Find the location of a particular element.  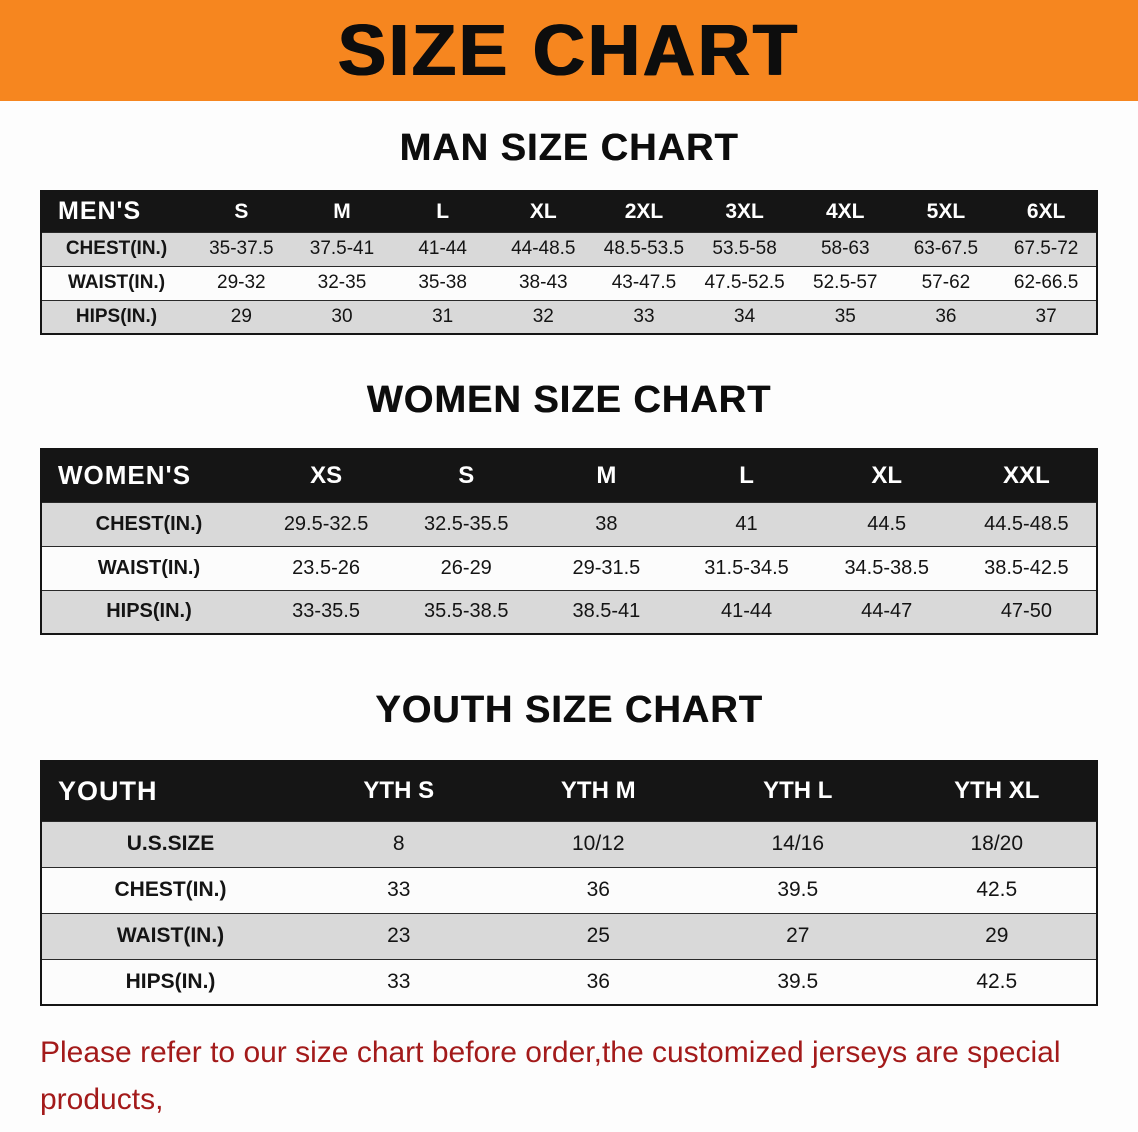

size-column-header: 4XL is located at coordinates (845, 211).